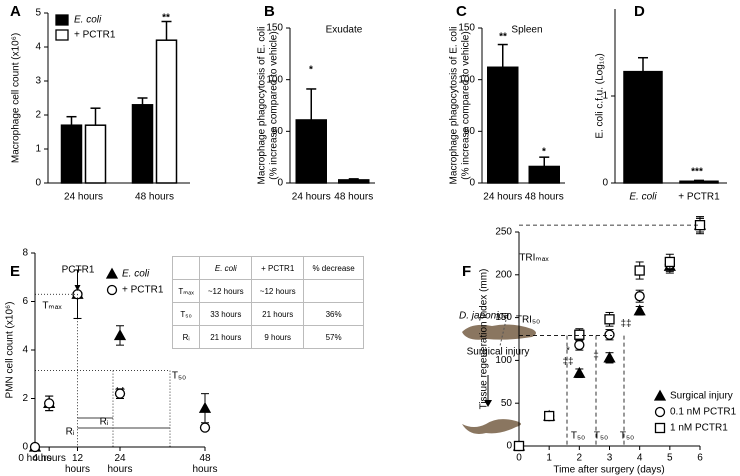 The width and height of the screenshot is (740, 476). What do you see at coordinates (25, 301) in the screenshot?
I see `y-tick-label: 6` at bounding box center [25, 301].